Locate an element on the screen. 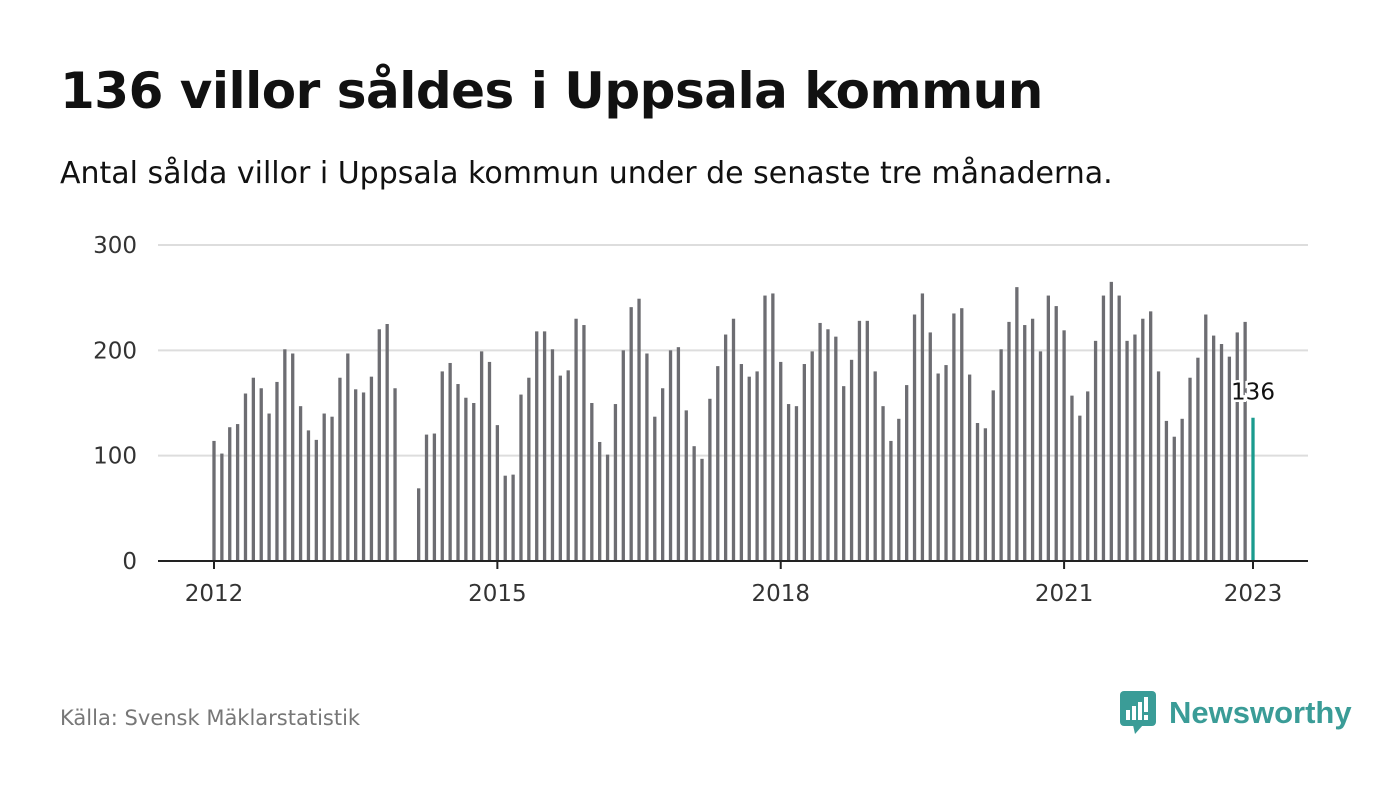  bar-latest is located at coordinates (1253, 489).